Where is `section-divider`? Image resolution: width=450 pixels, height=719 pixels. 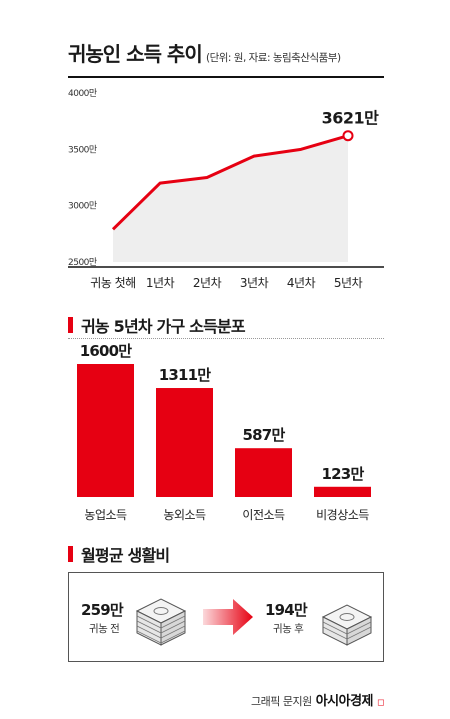
section-divider is located at coordinates (226, 338).